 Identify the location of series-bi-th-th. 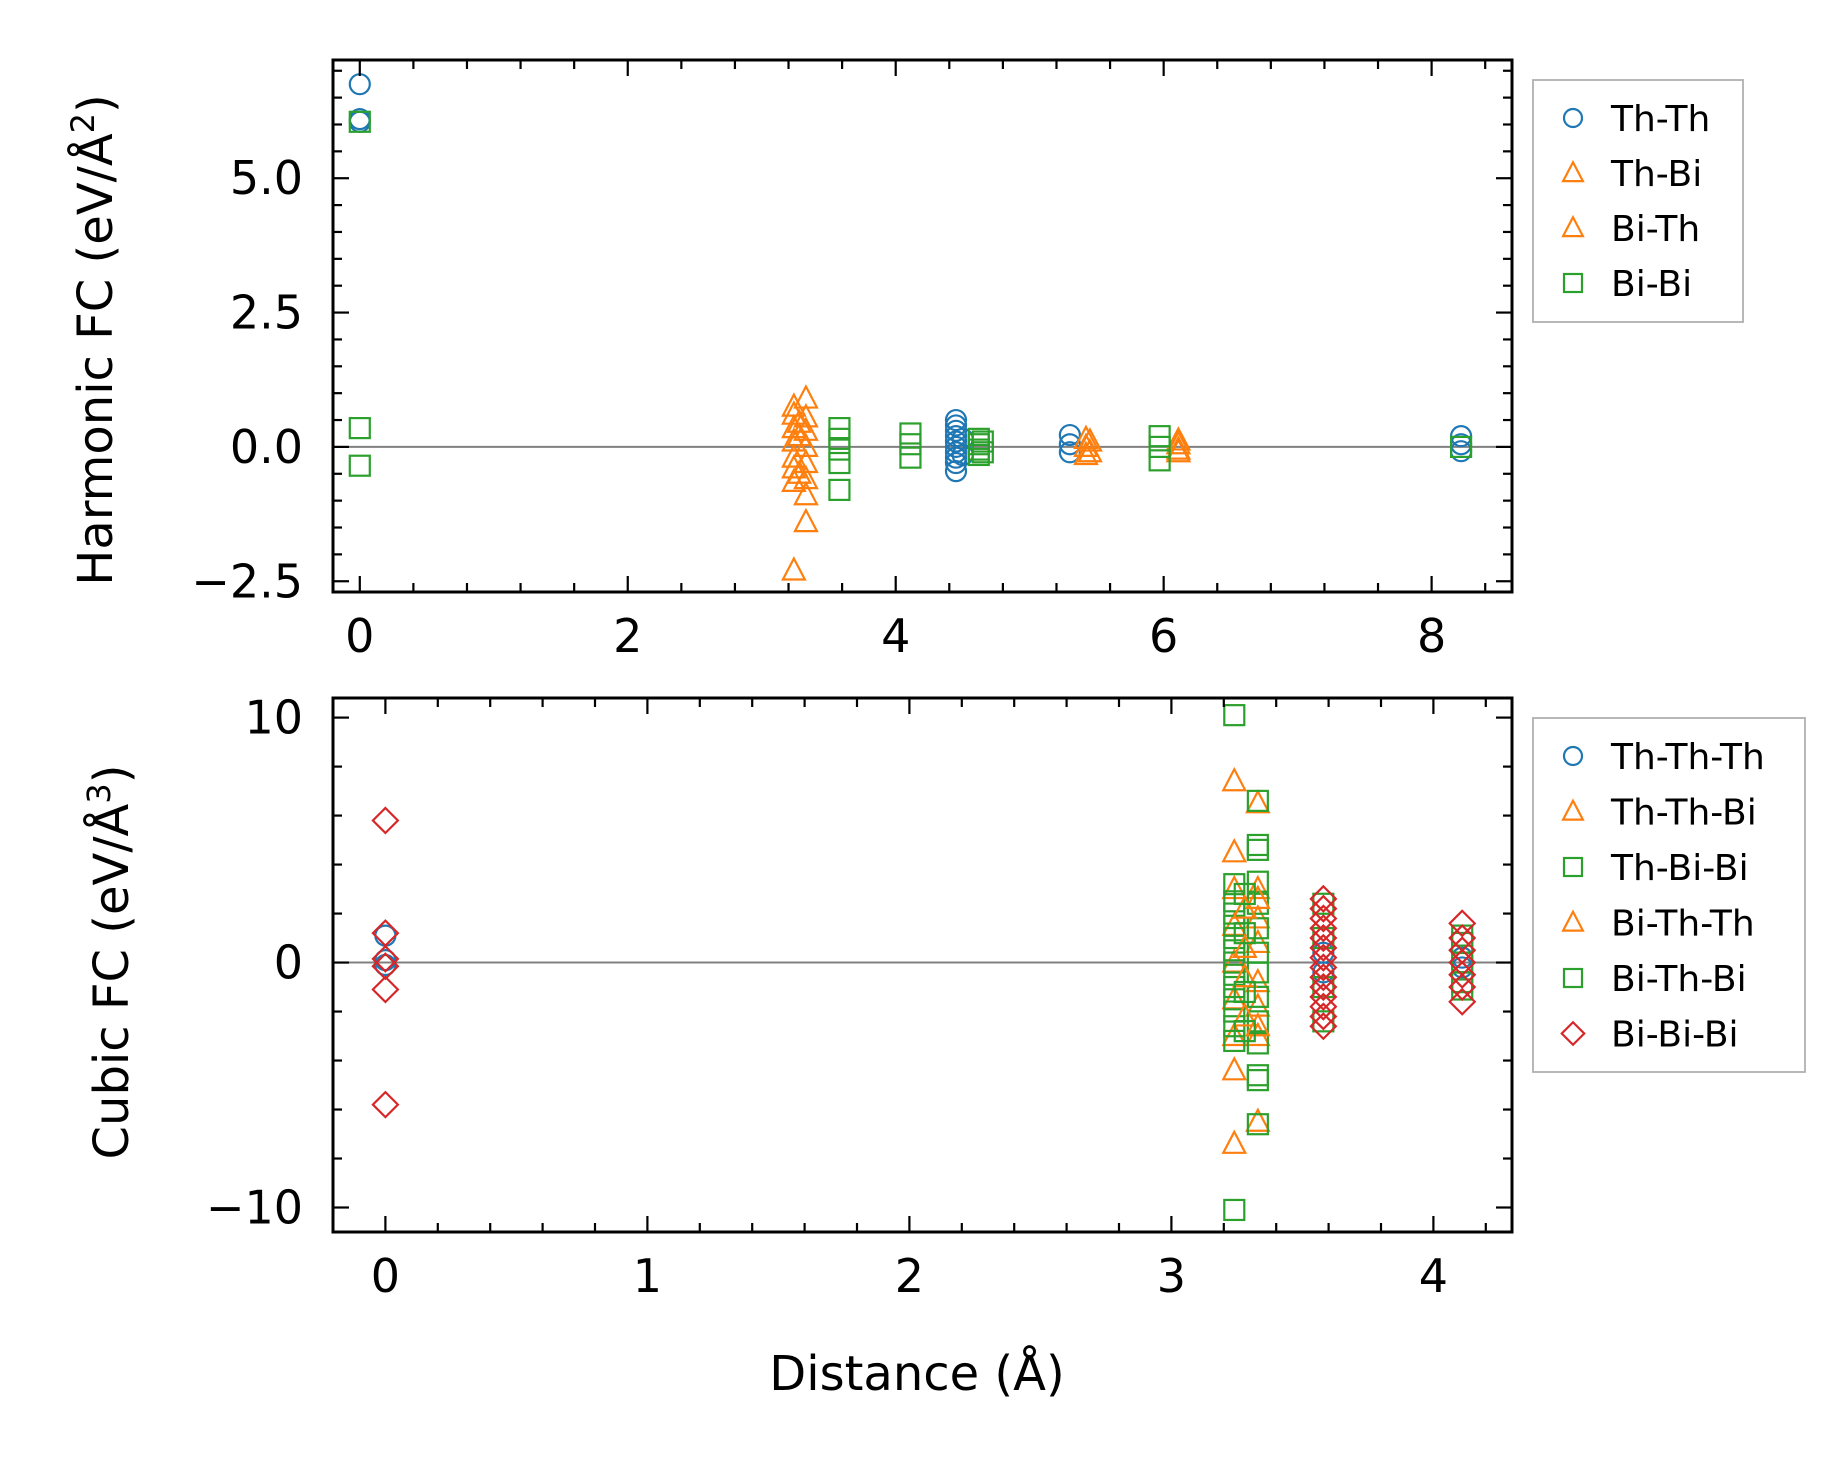
(1251, 960).